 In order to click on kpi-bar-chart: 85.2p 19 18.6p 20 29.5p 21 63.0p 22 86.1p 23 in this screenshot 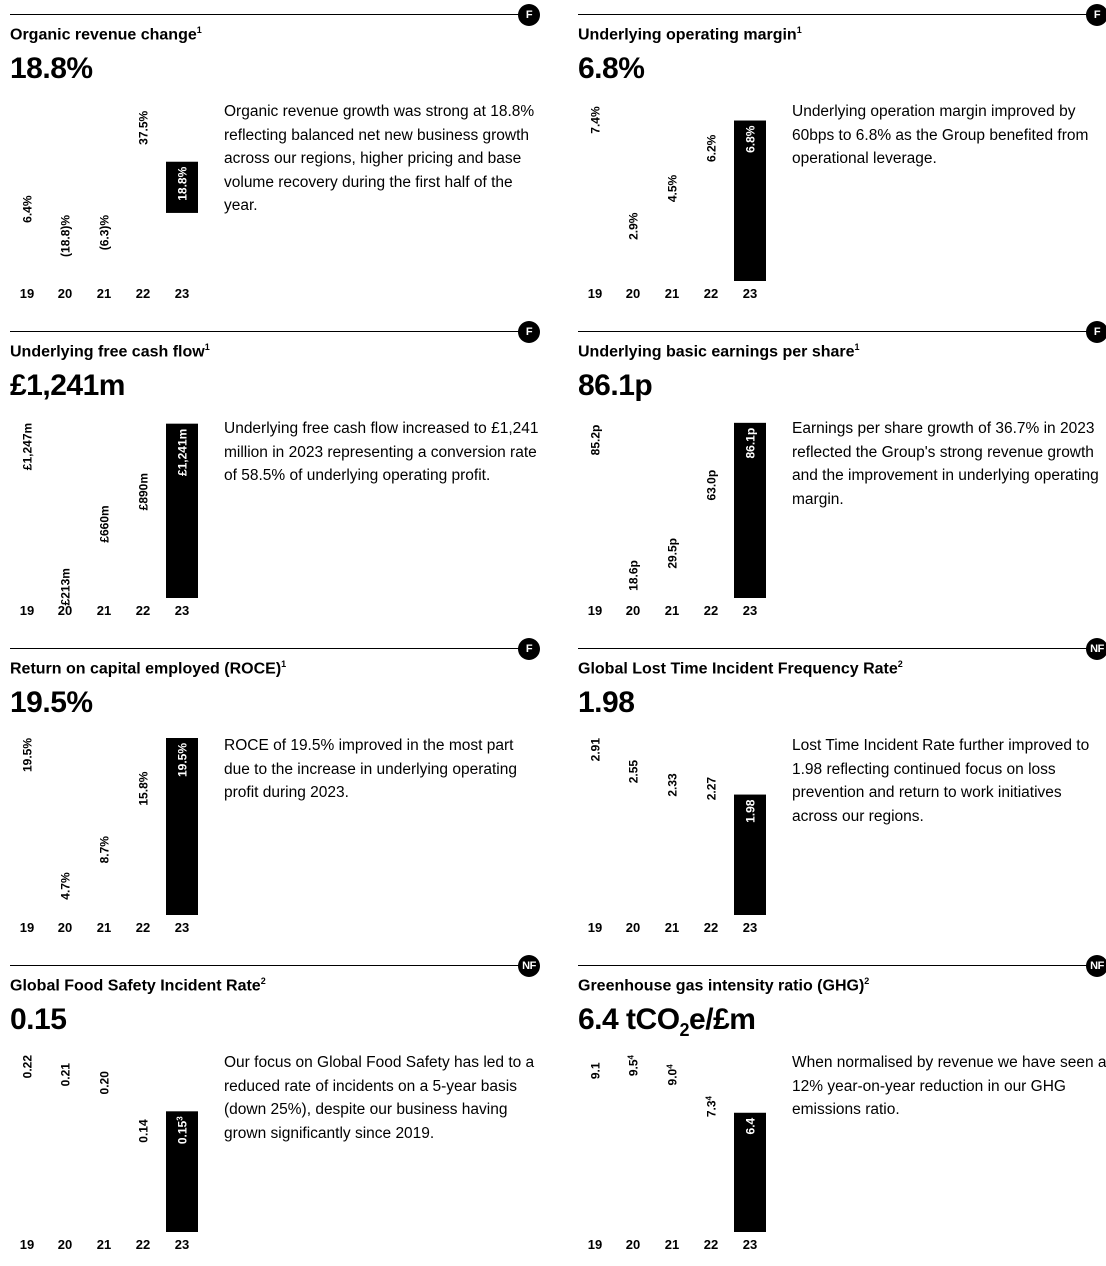, I will do `click(678, 522)`.